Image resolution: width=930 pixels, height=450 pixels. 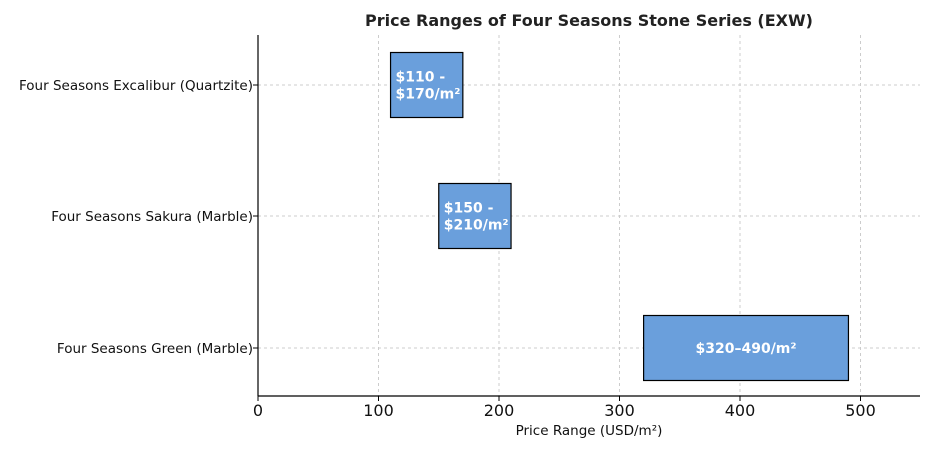 What do you see at coordinates (469, 209) in the screenshot?
I see `bar-value-label: $150 -` at bounding box center [469, 209].